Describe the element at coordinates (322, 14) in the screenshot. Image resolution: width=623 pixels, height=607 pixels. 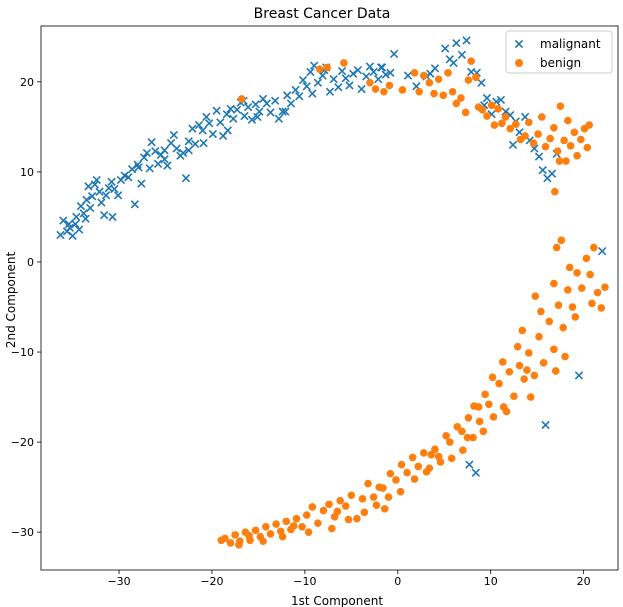
I see `chart-title: Breast Cancer Data` at that location.